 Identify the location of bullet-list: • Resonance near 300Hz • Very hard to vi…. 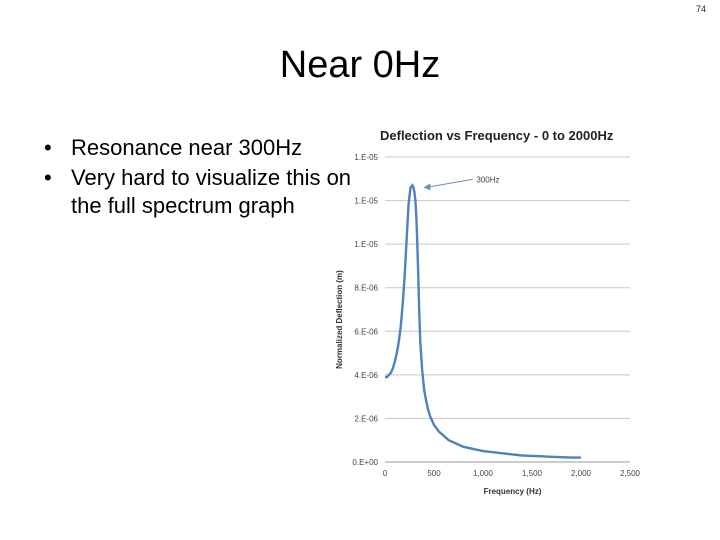
(204, 178).